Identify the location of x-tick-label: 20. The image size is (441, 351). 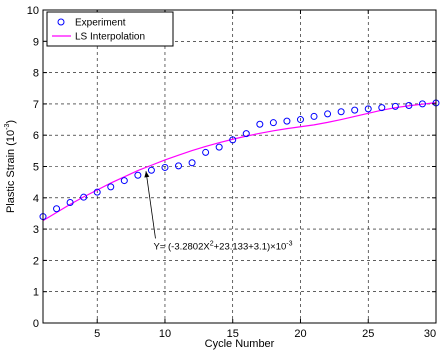
(300, 334).